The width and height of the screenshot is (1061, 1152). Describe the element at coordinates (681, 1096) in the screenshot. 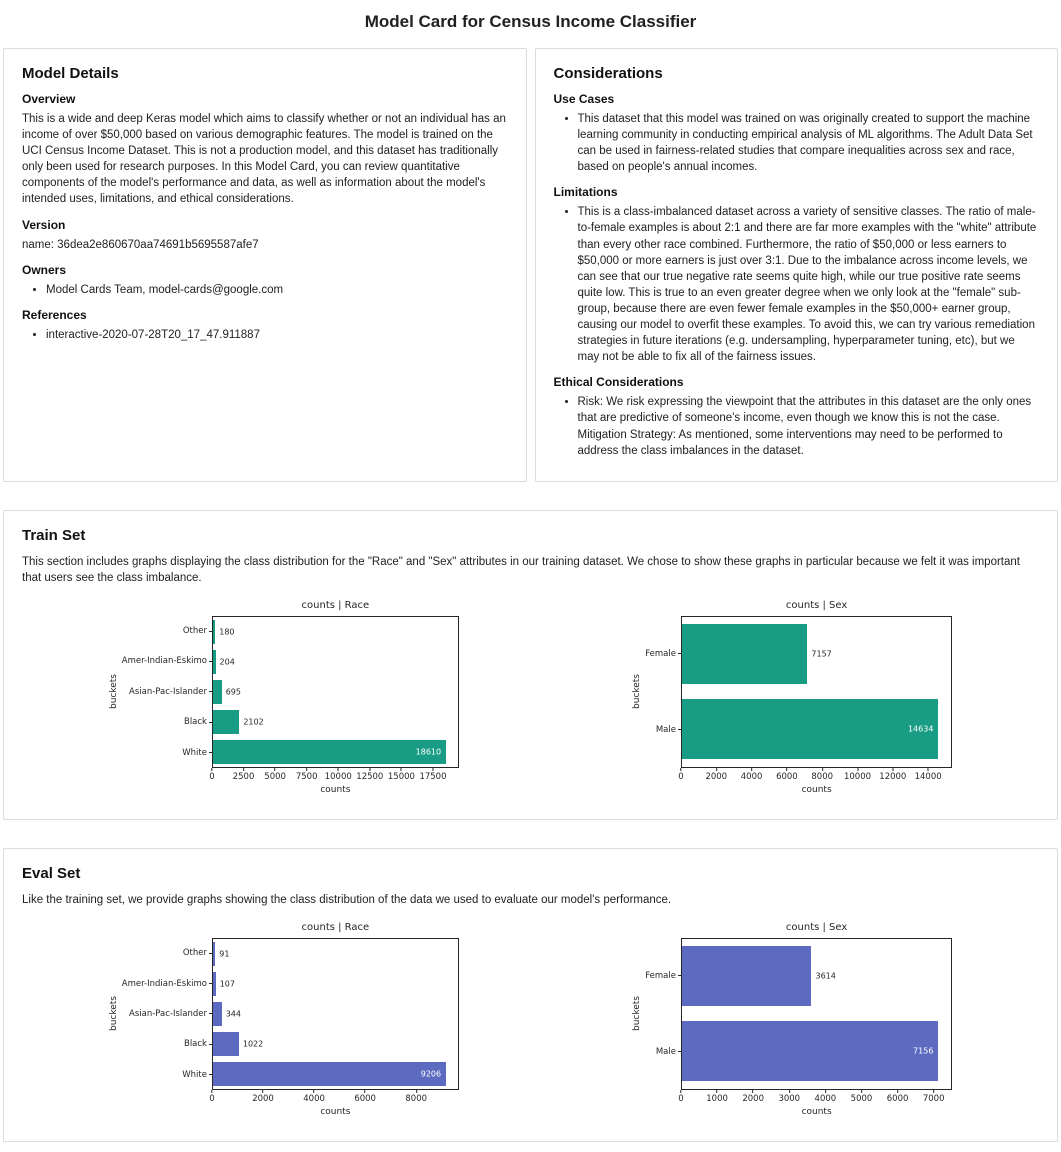

I see `x-tick: 0` at that location.